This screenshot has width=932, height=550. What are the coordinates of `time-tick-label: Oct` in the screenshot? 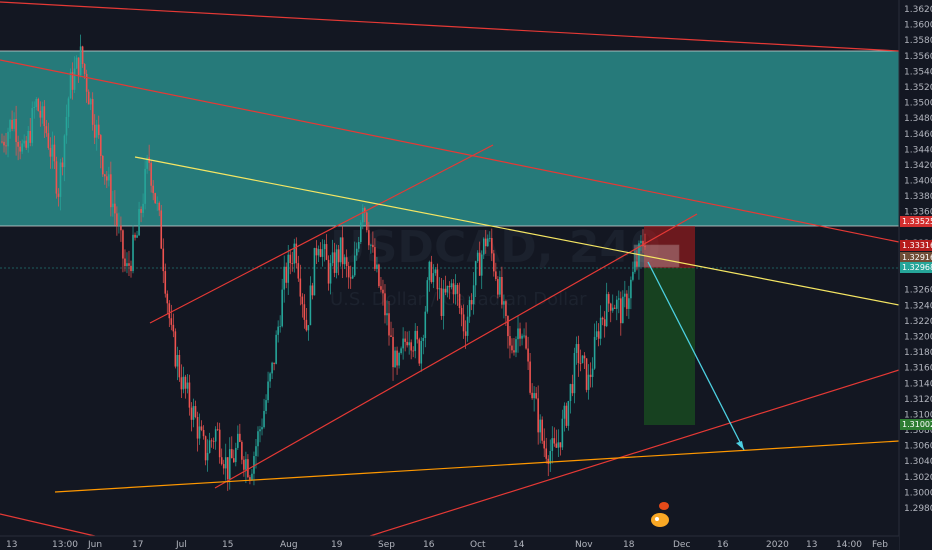 It's located at (478, 545).